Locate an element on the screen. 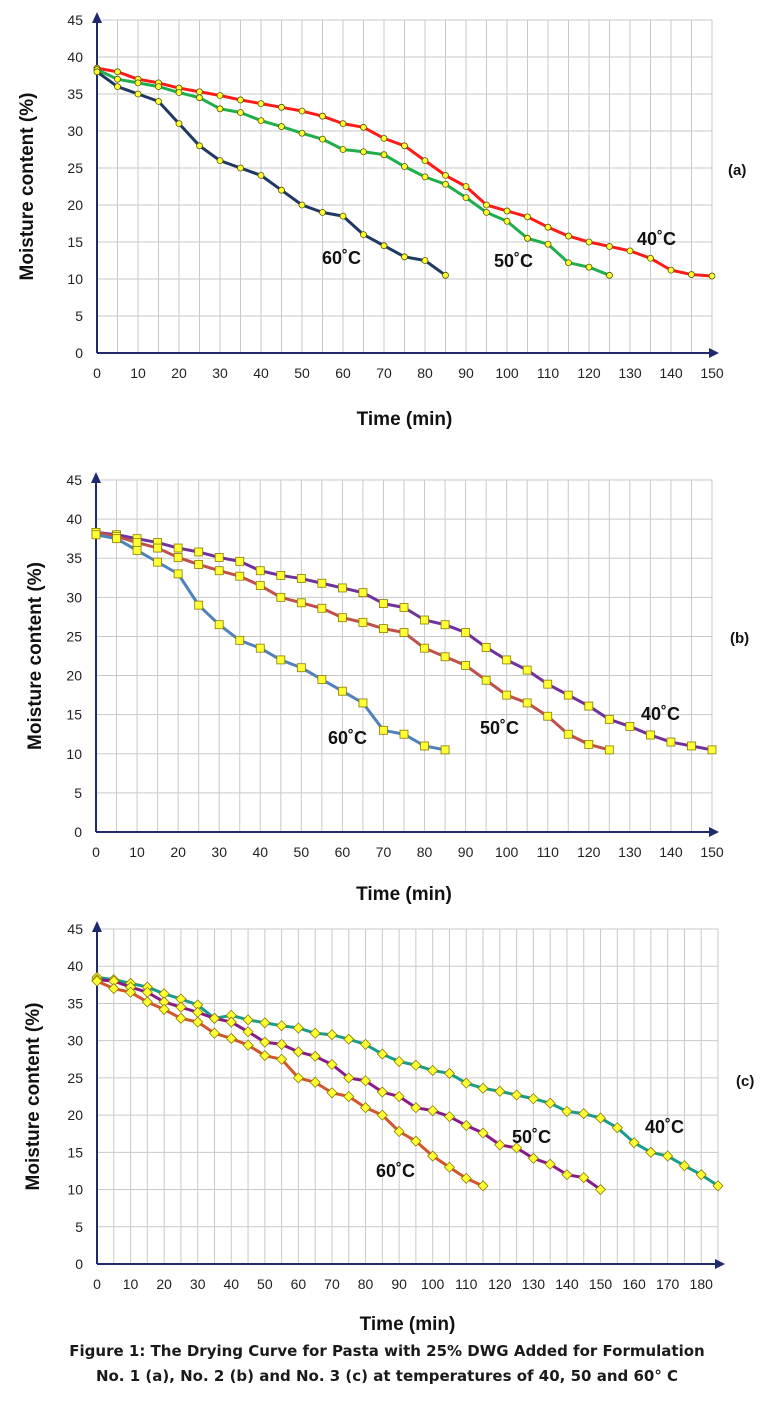 This screenshot has width=774, height=1427. y-tick-label: 10 is located at coordinates (75, 279).